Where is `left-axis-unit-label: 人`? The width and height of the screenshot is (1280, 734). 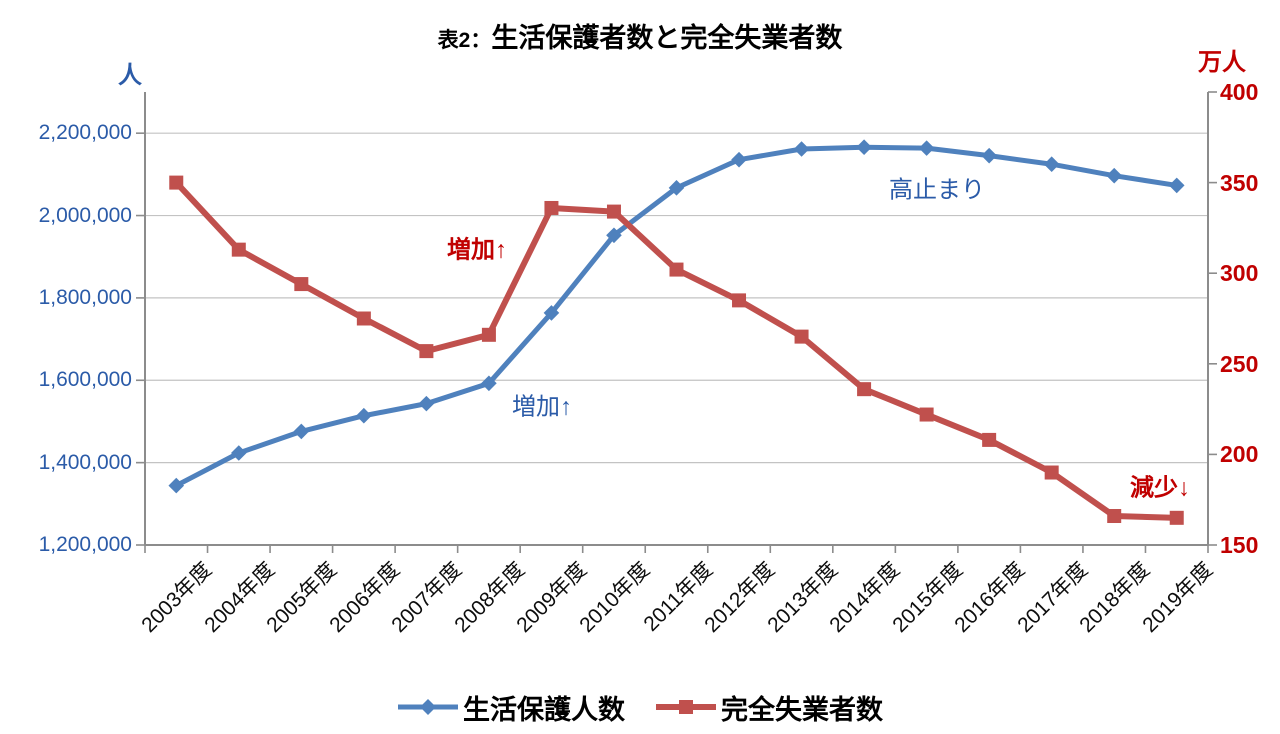
left-axis-unit-label: 人 is located at coordinates (130, 75).